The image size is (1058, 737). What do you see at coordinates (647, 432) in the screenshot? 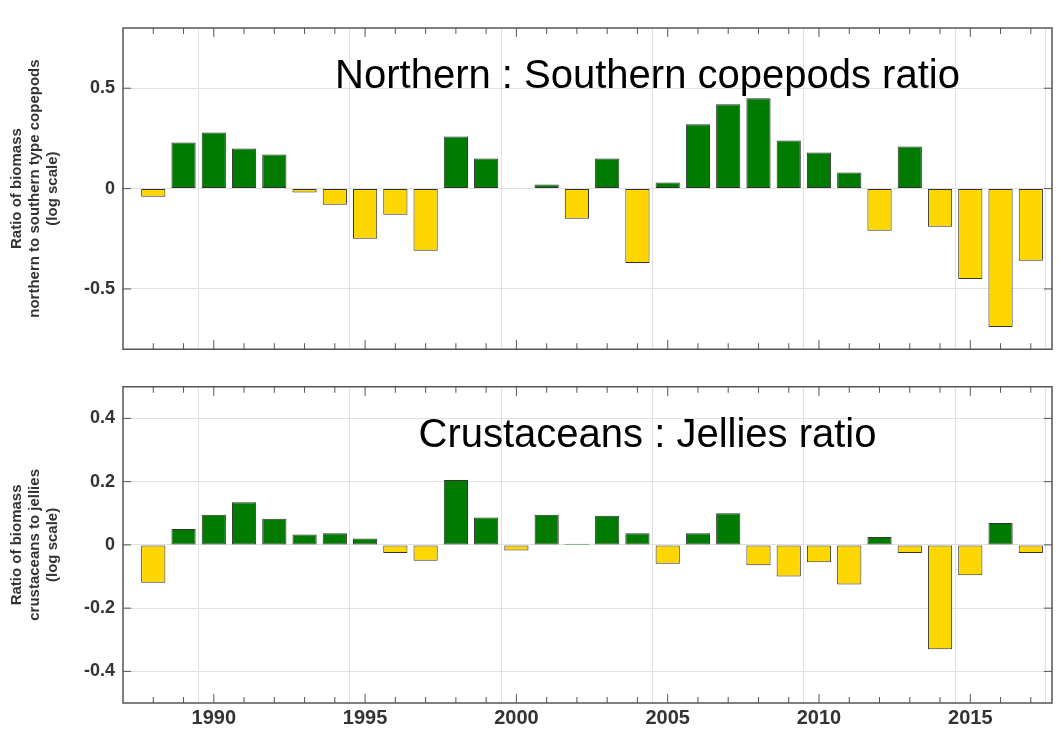
I see `text: Crustaceans : Jellies ratio` at bounding box center [647, 432].